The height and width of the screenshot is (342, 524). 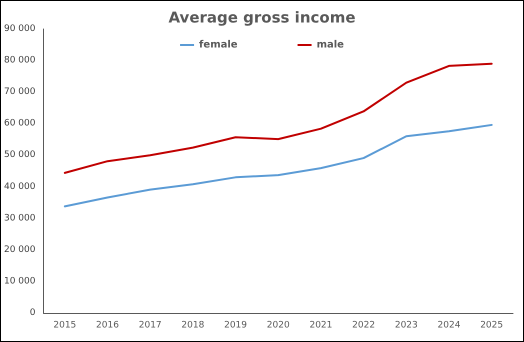 I want to click on x-tick-label: 2019, so click(x=236, y=325).